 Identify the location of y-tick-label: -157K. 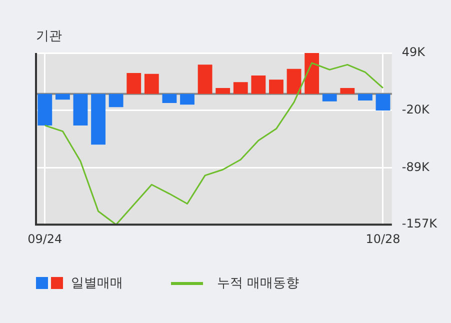
(420, 223).